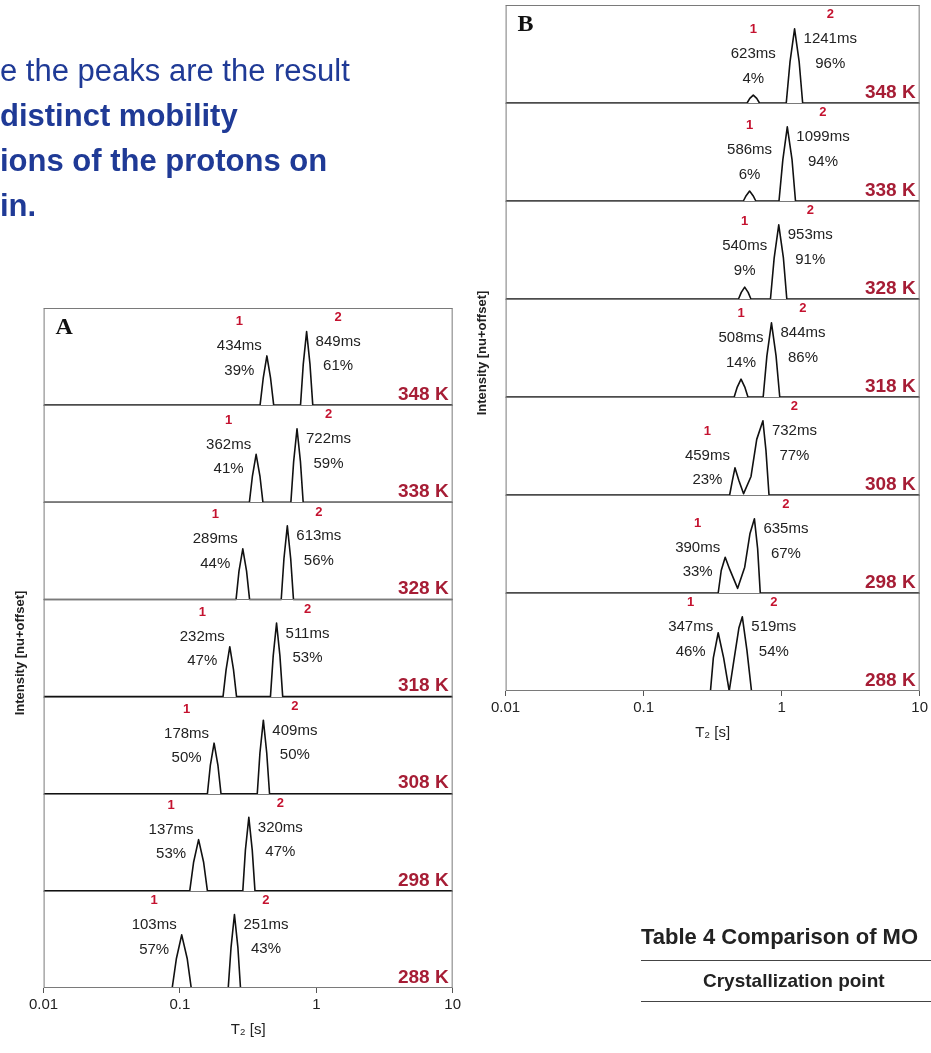  What do you see at coordinates (794, 454) in the screenshot?
I see `annotation: 77%` at bounding box center [794, 454].